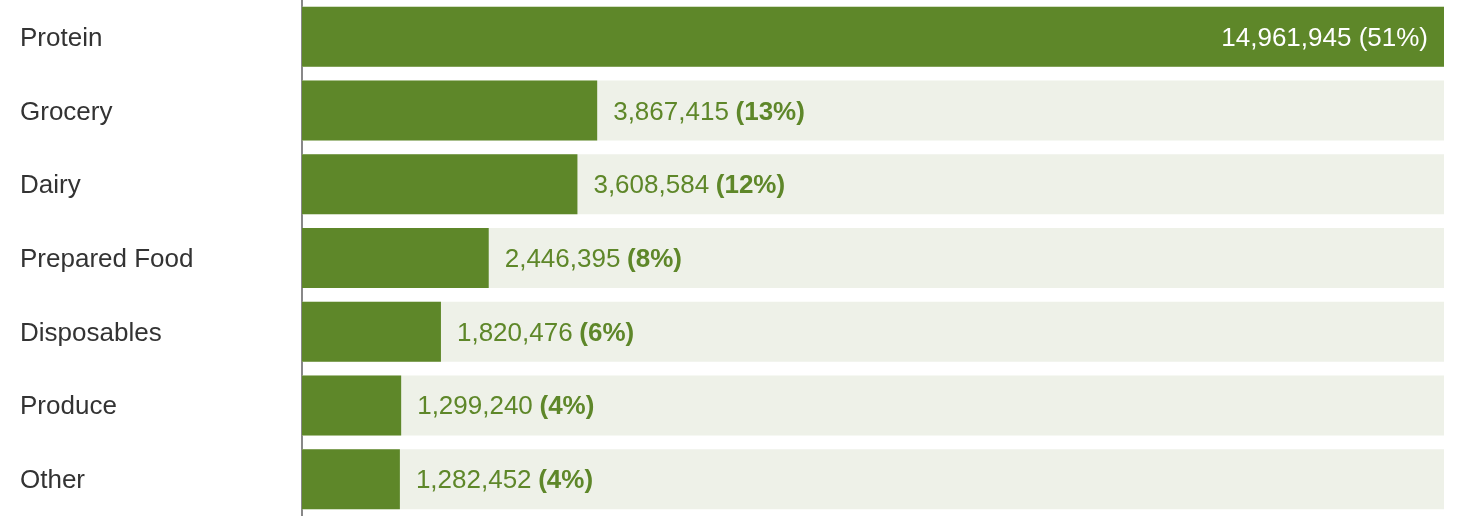 The height and width of the screenshot is (516, 1459). I want to click on y-tick-label: Other, so click(53, 479).